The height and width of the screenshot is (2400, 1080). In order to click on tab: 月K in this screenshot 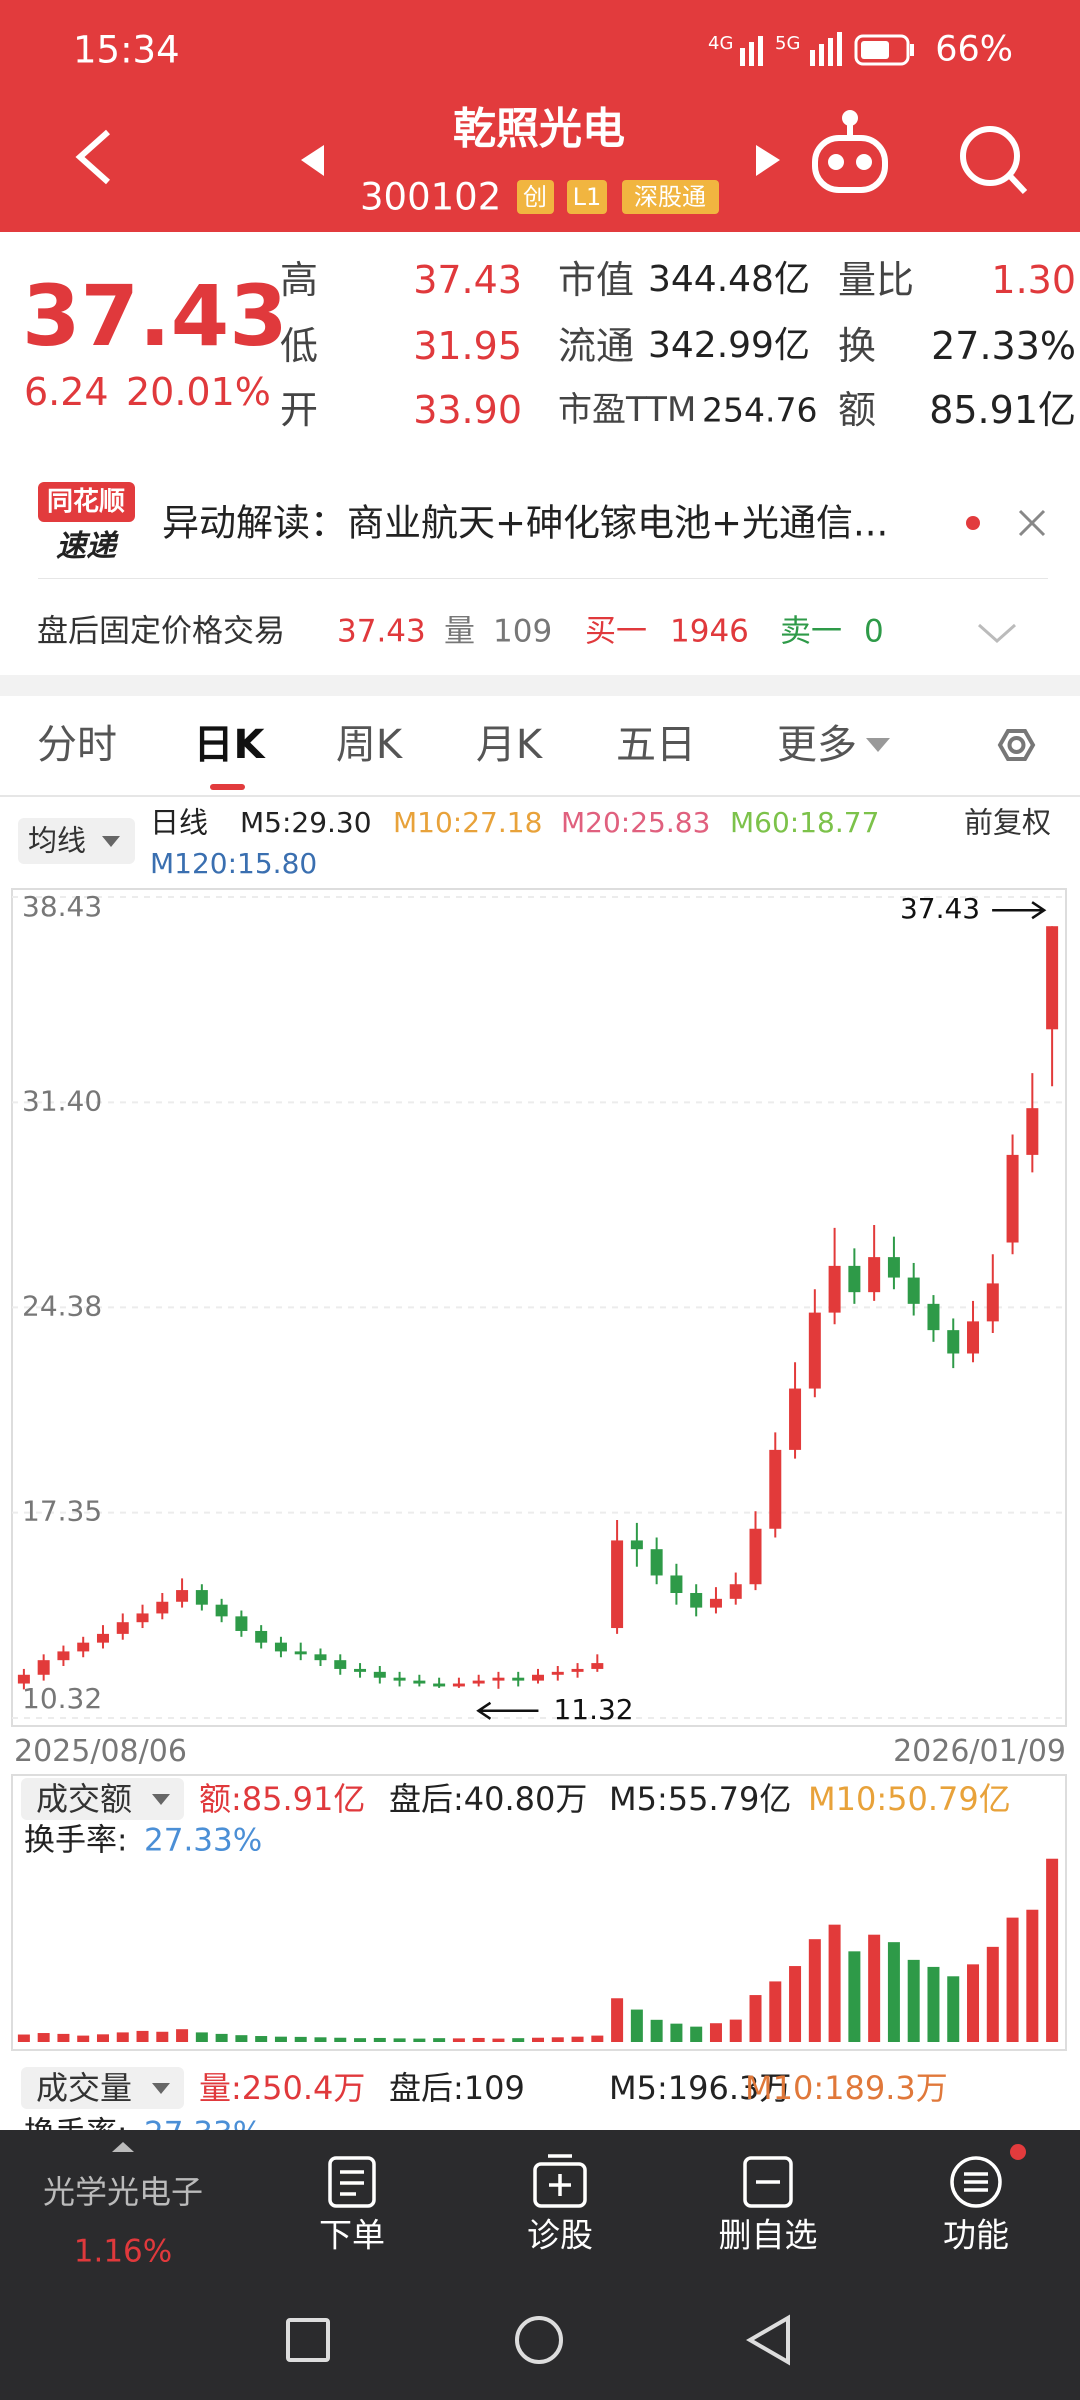, I will do `click(509, 745)`.